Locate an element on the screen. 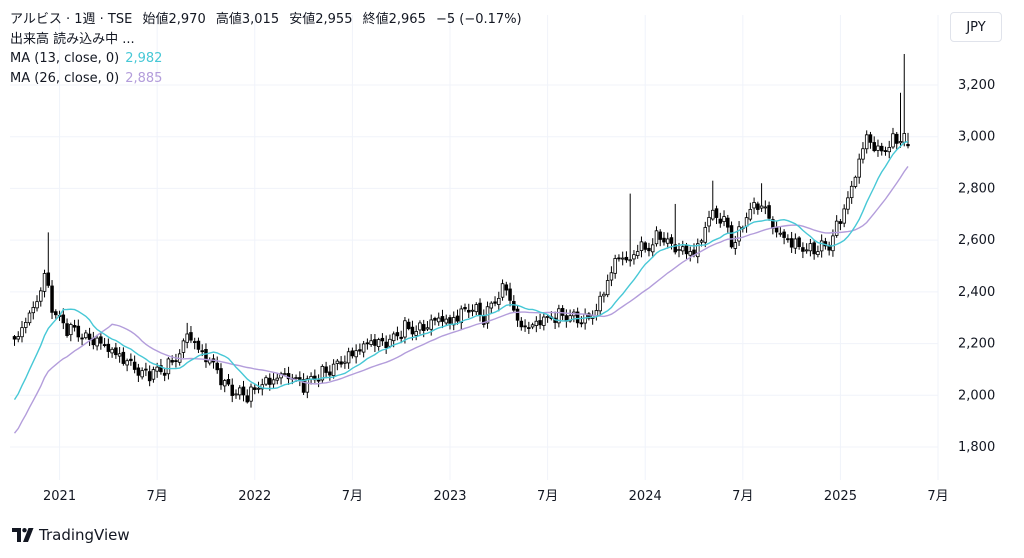 This screenshot has height=558, width=1024. y-tick-label: 2,600 is located at coordinates (976, 240).